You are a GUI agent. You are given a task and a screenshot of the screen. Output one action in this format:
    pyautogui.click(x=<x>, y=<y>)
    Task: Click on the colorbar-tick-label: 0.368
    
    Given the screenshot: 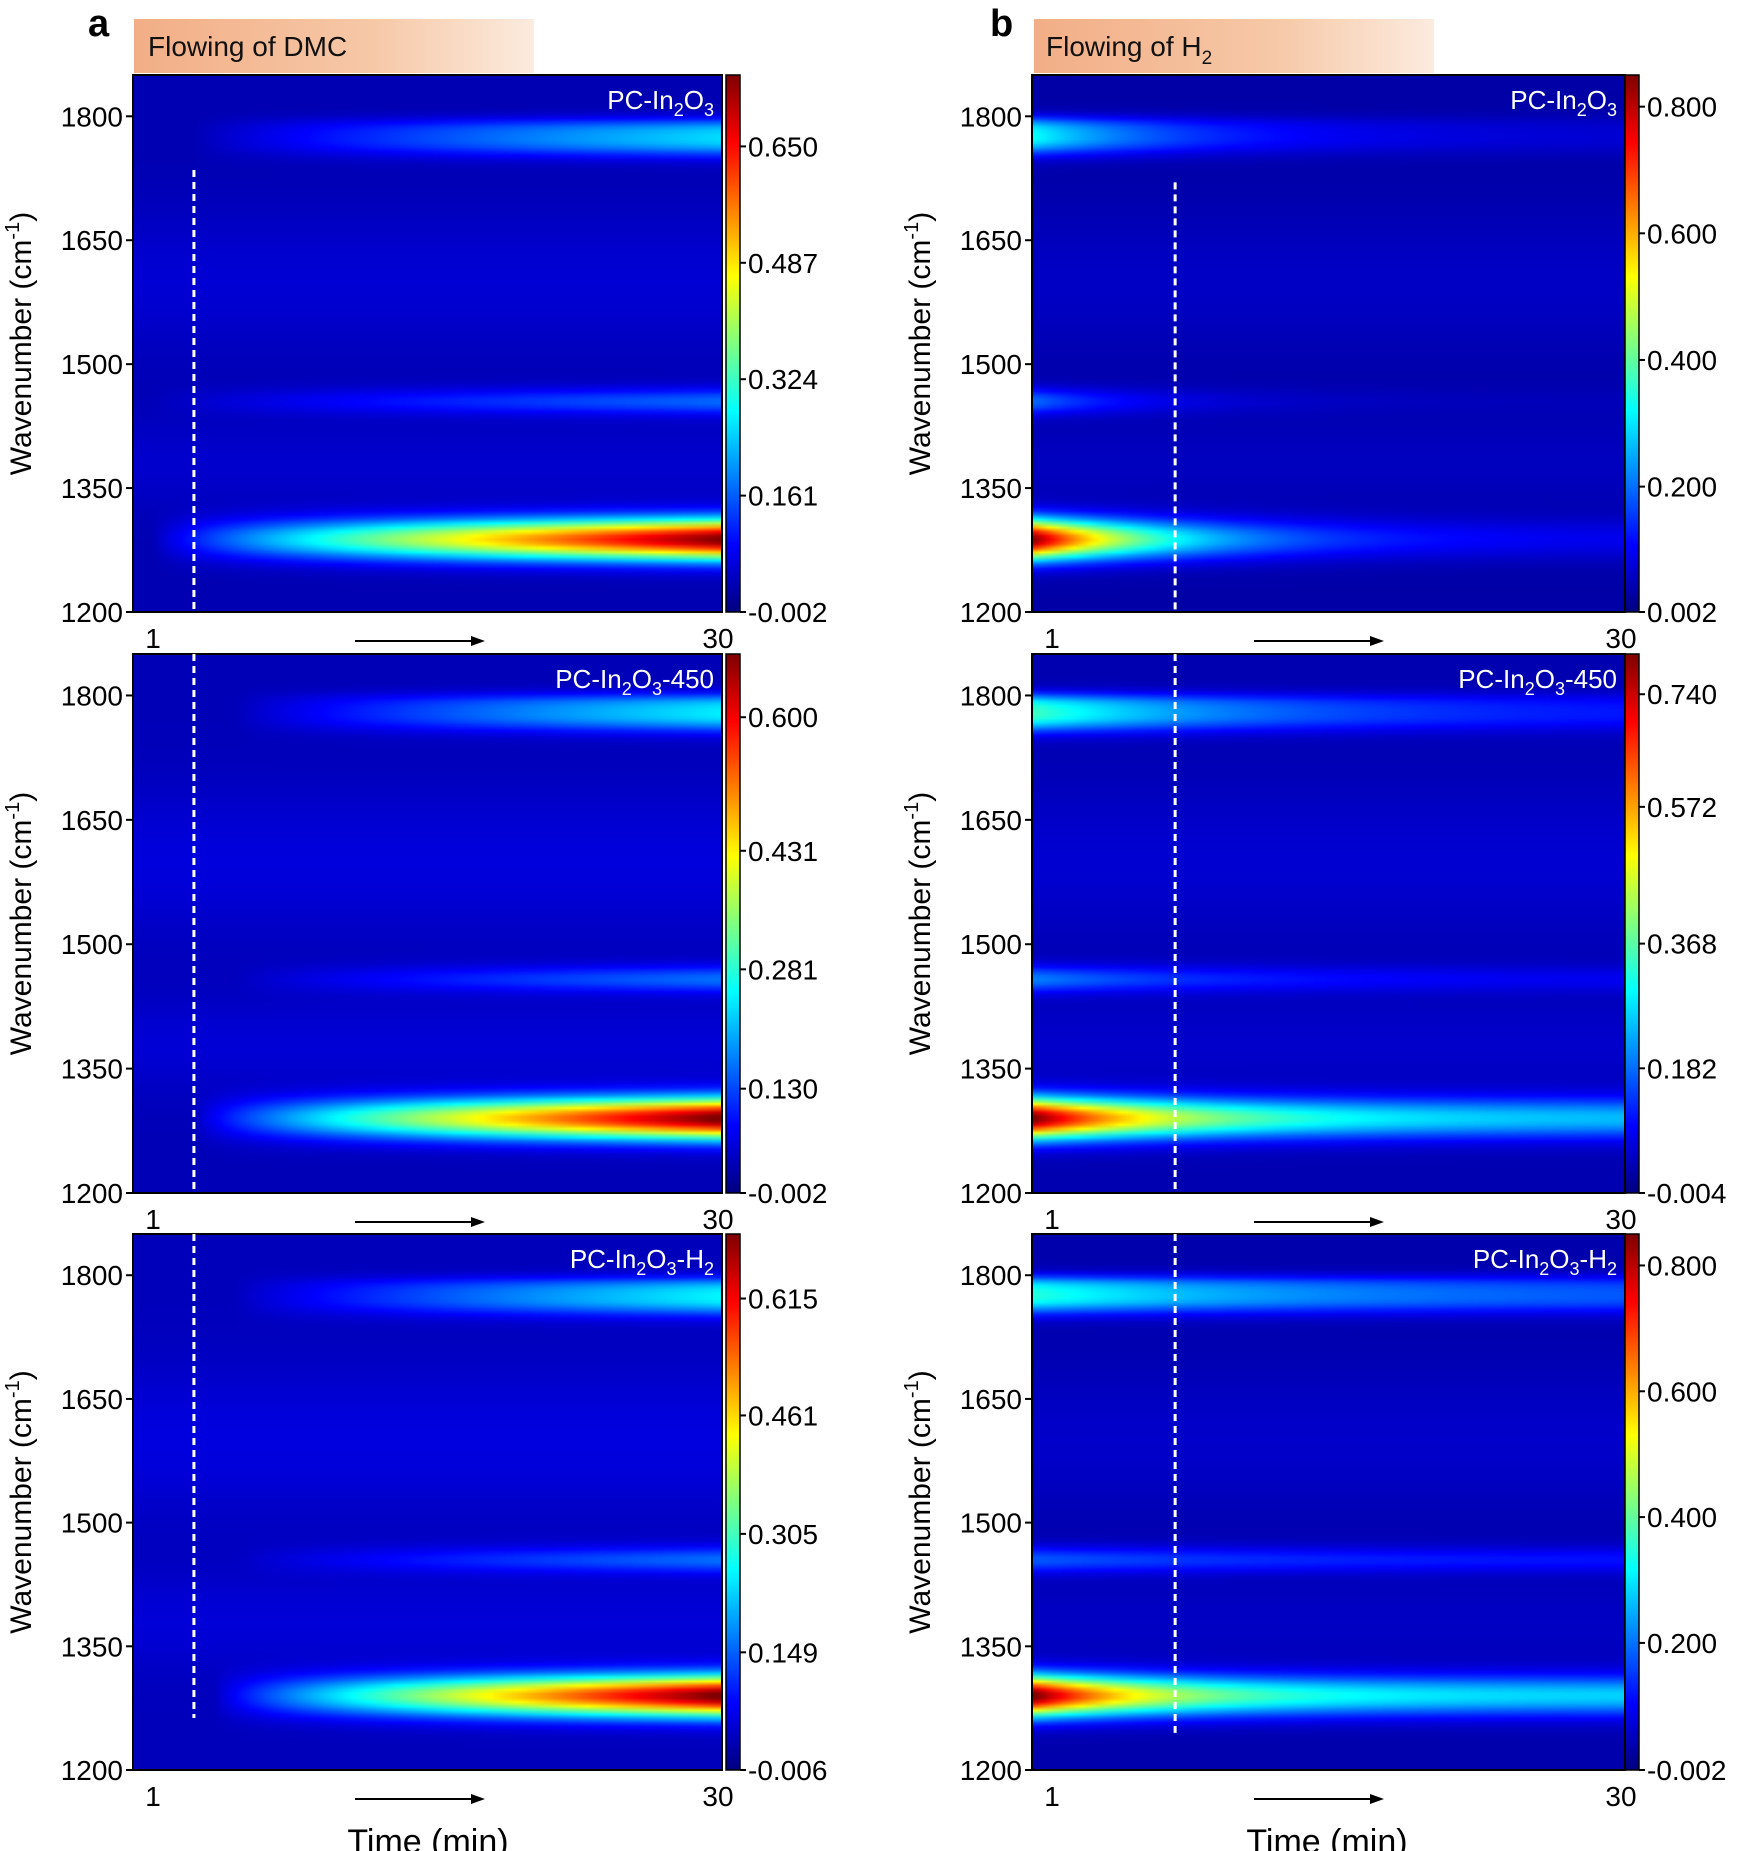 What is the action you would take?
    pyautogui.click(x=1682, y=944)
    